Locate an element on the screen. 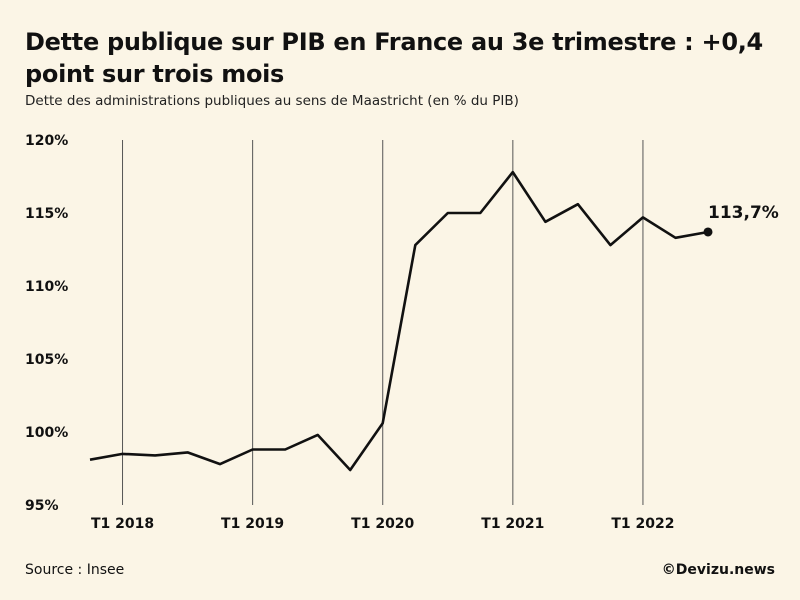 The height and width of the screenshot is (600, 800). source-note: Source : Insee is located at coordinates (75, 570).